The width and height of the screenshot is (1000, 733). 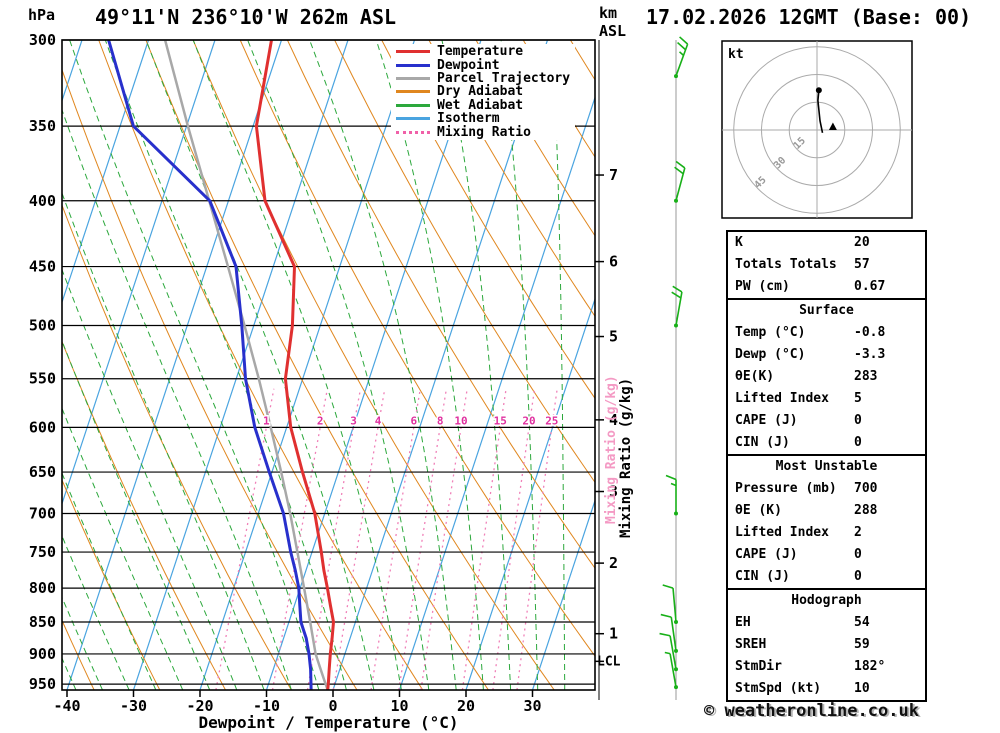 I want to click on panel-row: Pressure (mb) 700, so click(x=826, y=489).